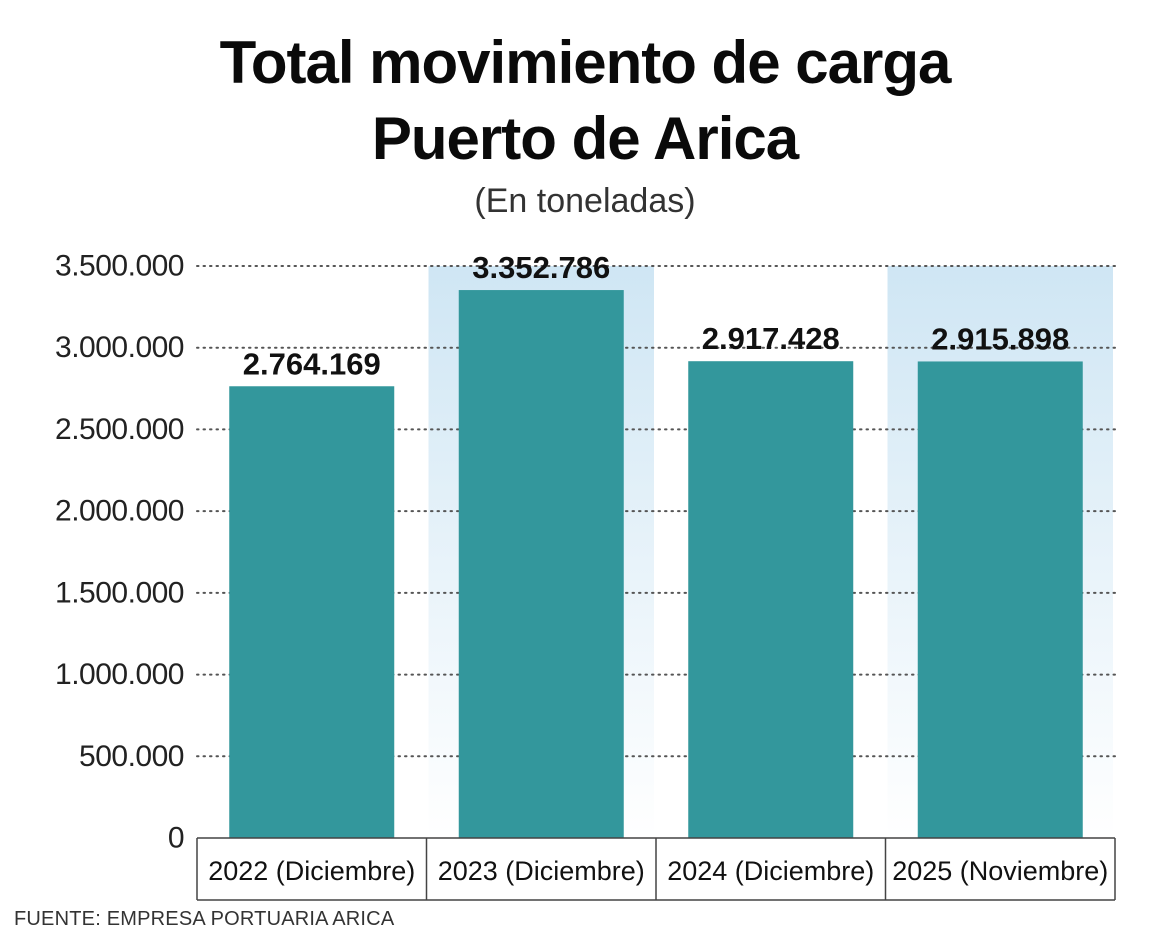 Image resolution: width=1170 pixels, height=946 pixels. I want to click on y-tick-label: 0, so click(176, 838).